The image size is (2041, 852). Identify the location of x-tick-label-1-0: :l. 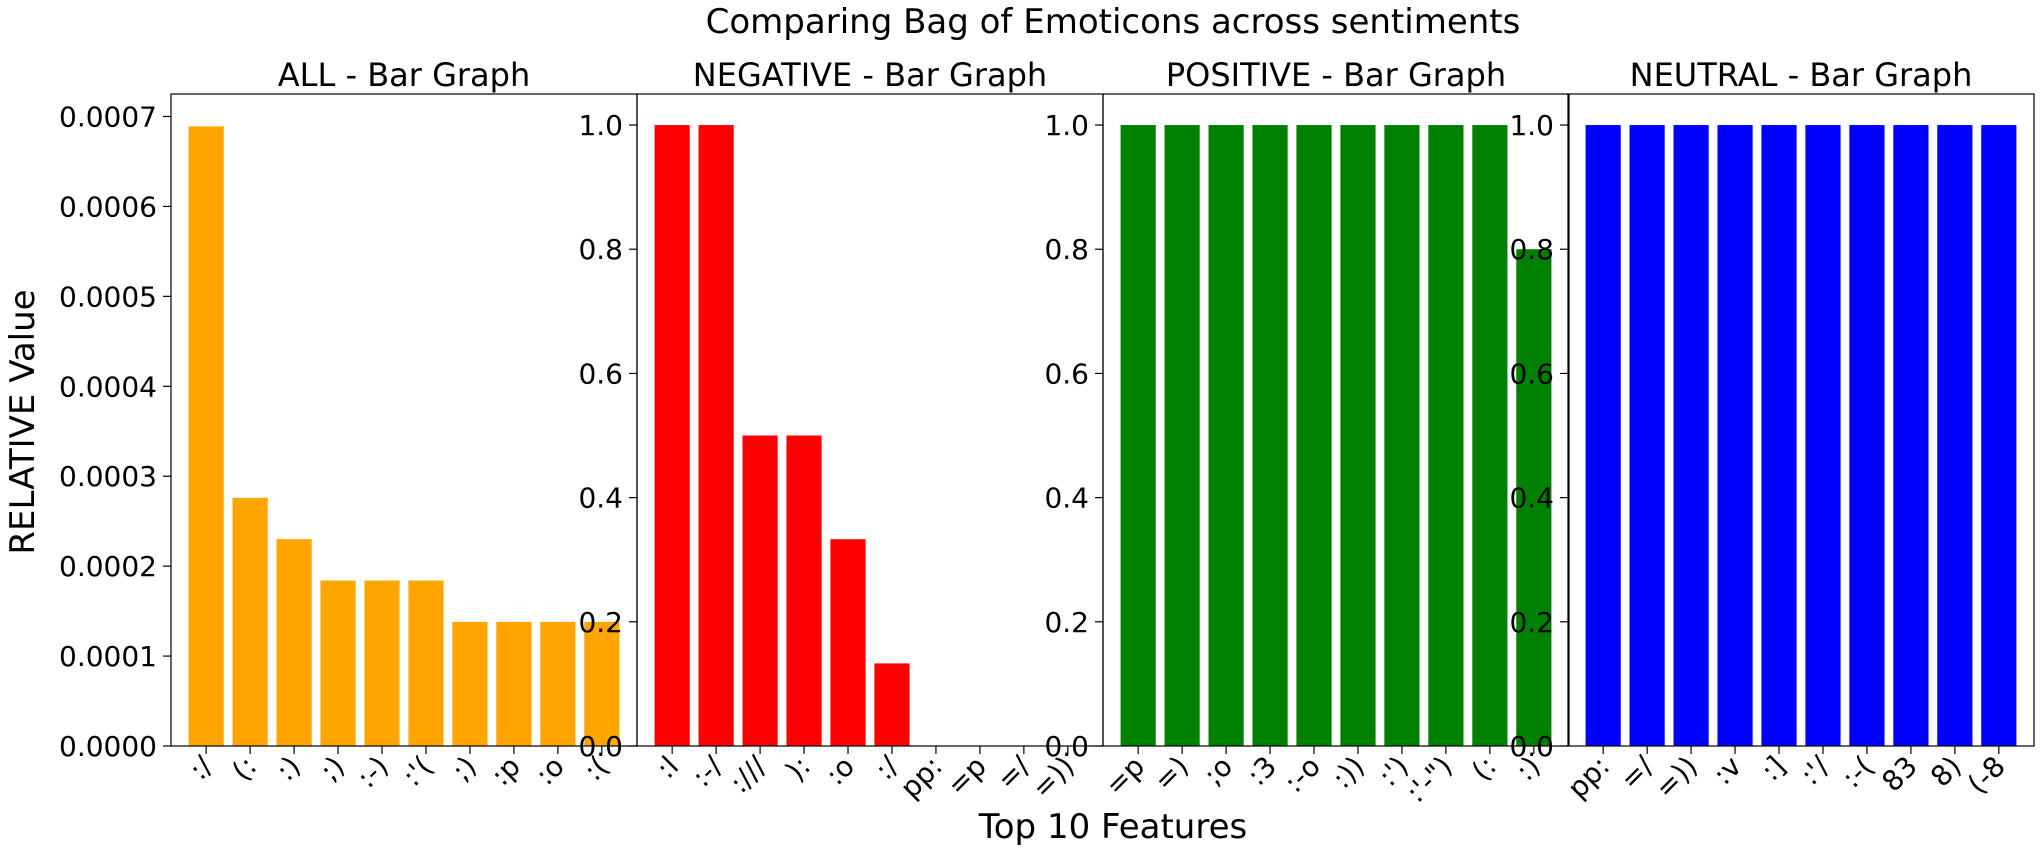
(668, 768).